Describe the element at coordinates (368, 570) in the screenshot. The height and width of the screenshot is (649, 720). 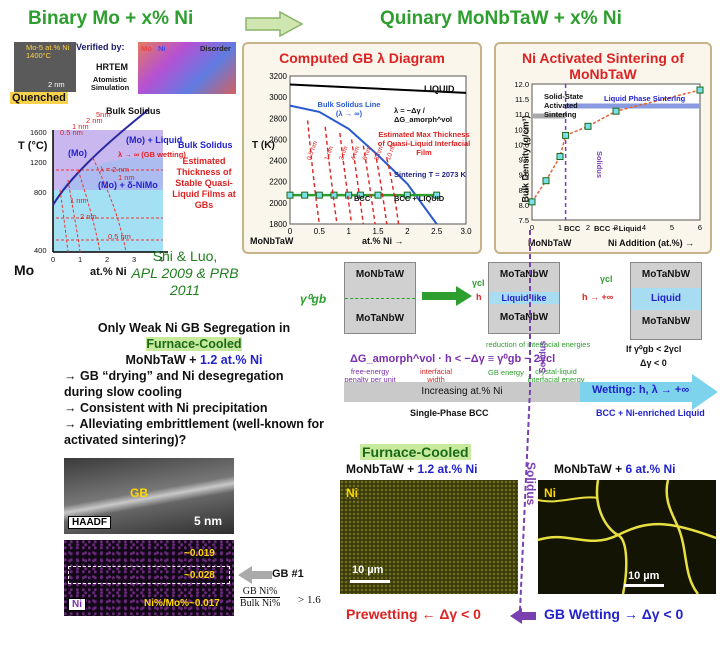
I see `micro-left-scale: 10 µm` at that location.